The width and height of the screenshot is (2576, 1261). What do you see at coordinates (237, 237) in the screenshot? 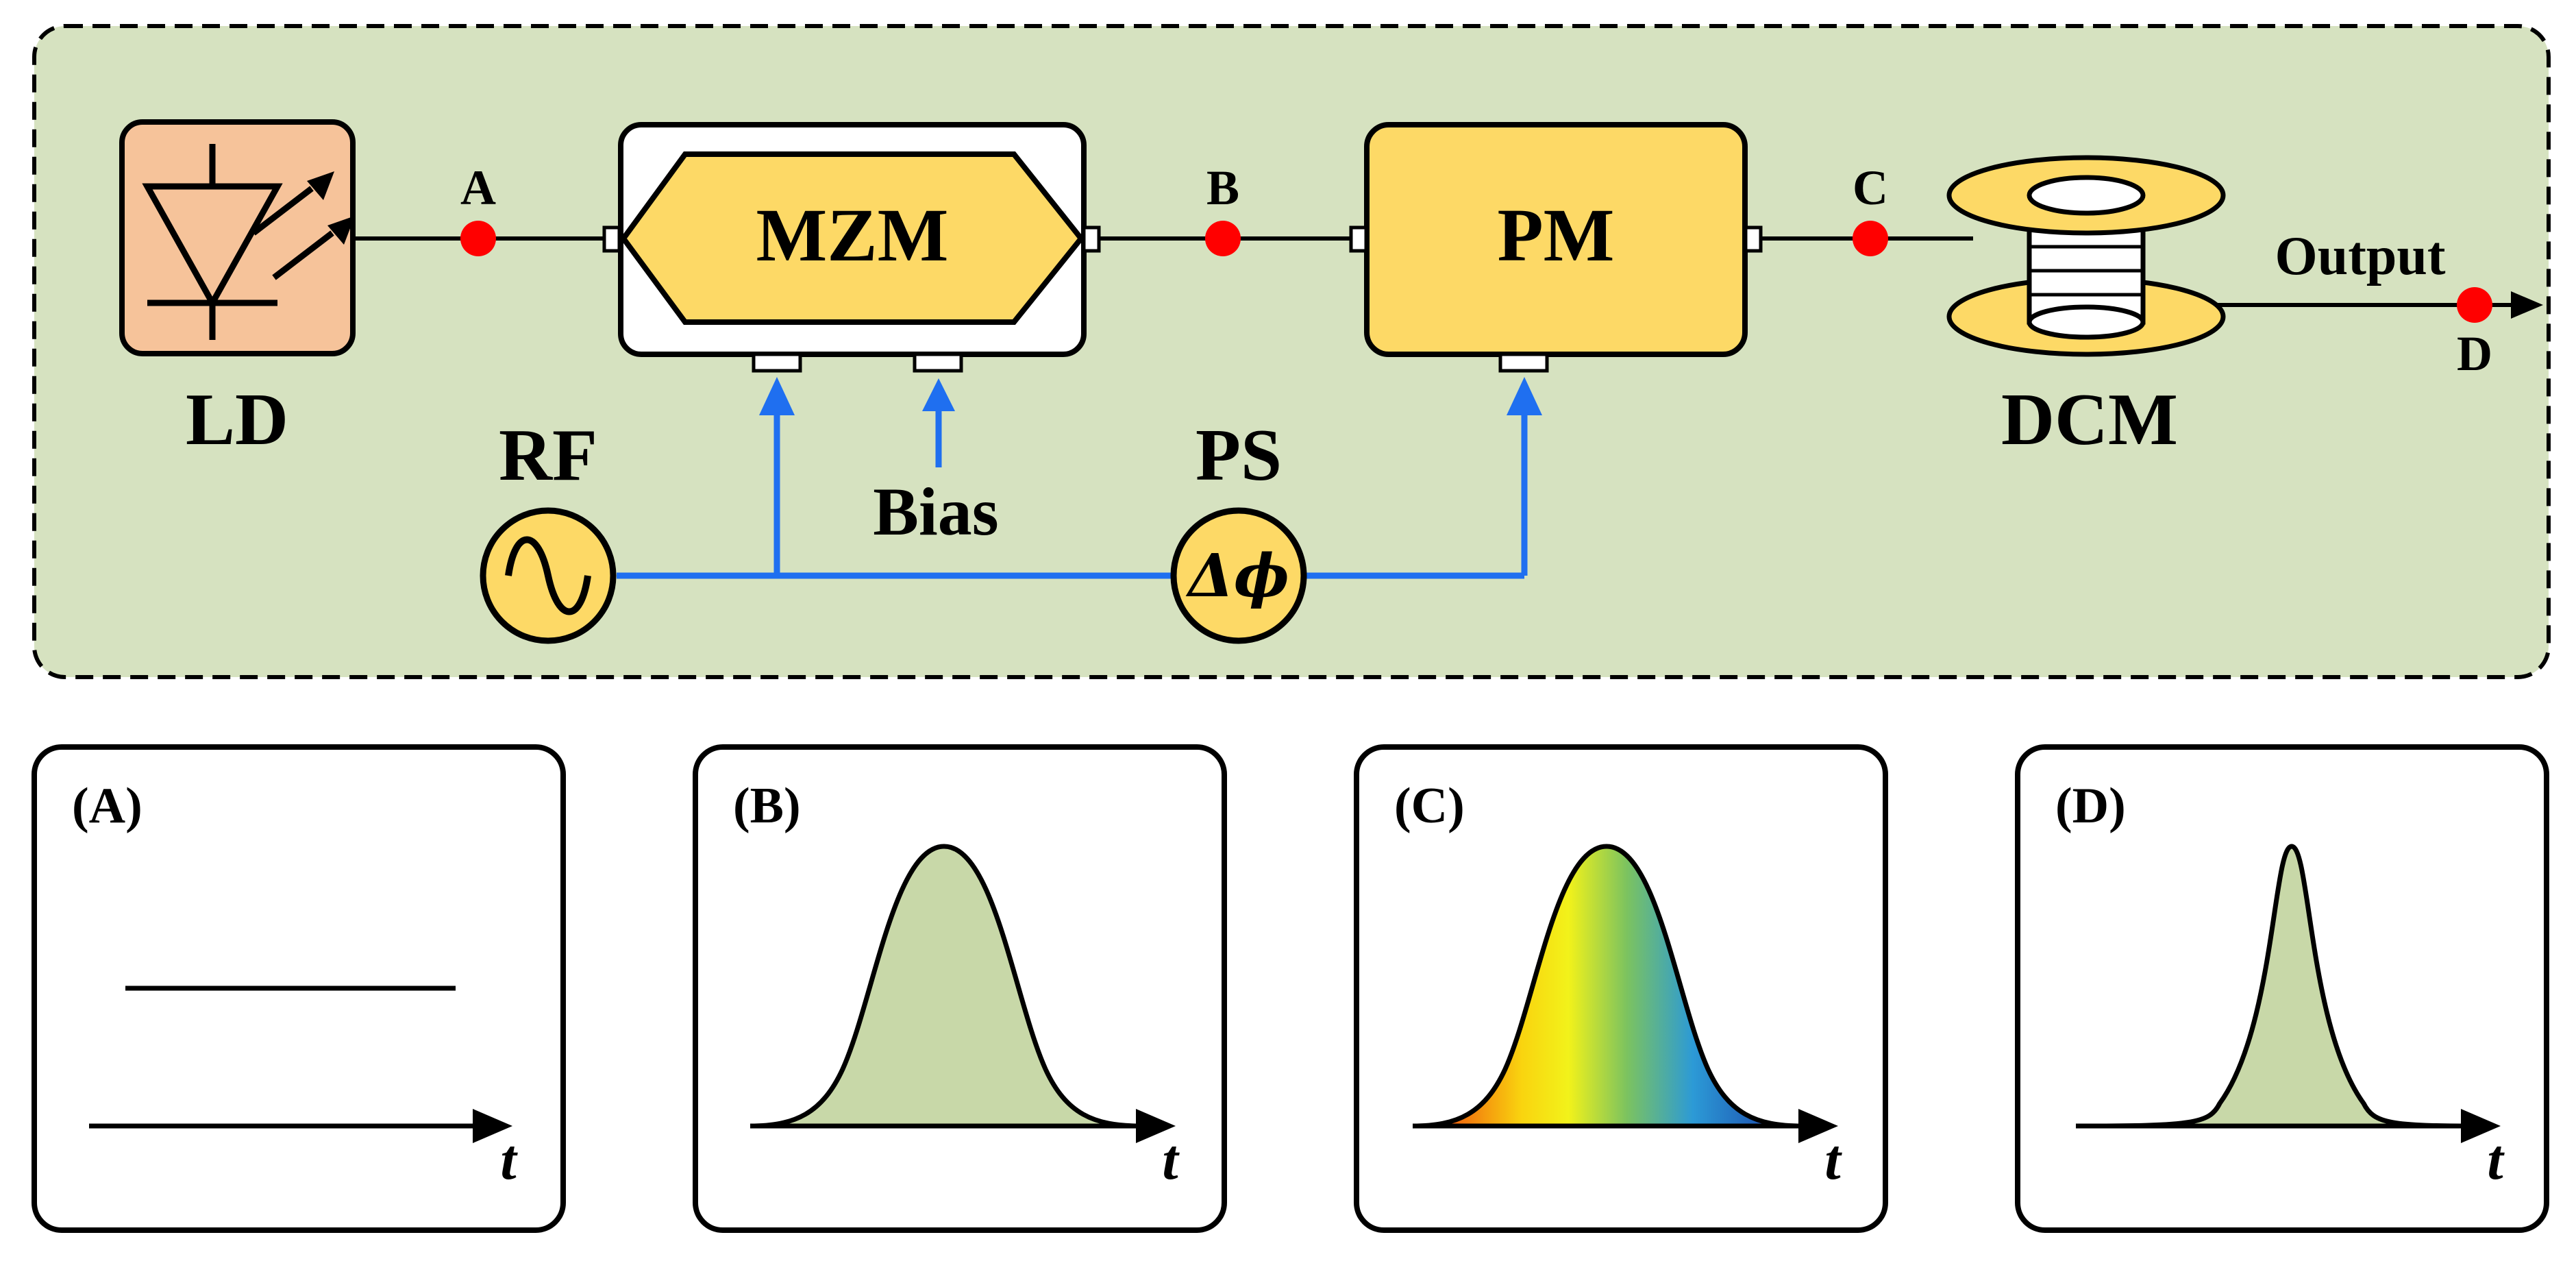
I see `laser-diode` at bounding box center [237, 237].